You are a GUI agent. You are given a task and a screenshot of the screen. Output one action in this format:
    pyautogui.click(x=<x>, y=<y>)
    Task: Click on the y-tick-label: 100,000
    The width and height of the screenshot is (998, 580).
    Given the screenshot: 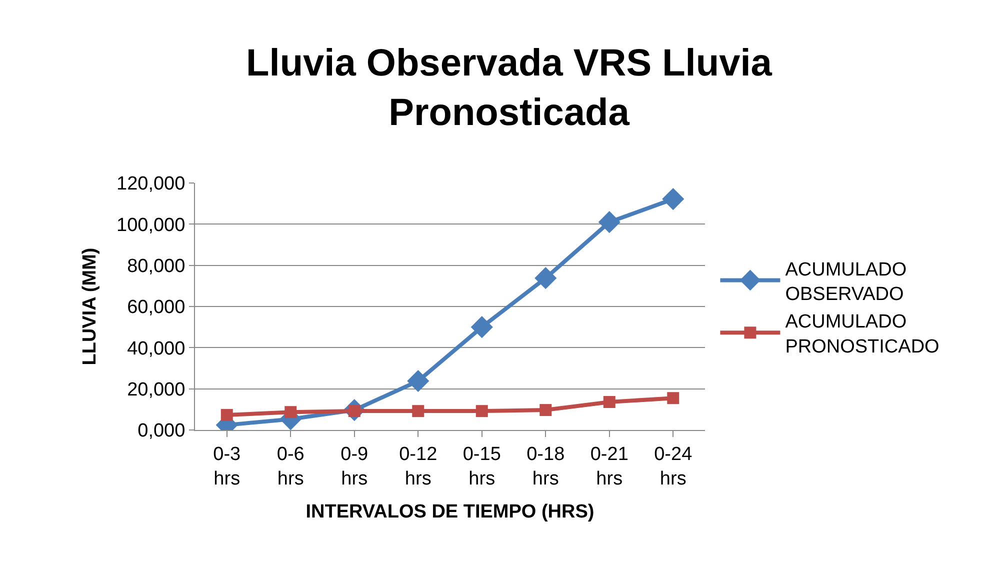 What is the action you would take?
    pyautogui.click(x=151, y=225)
    